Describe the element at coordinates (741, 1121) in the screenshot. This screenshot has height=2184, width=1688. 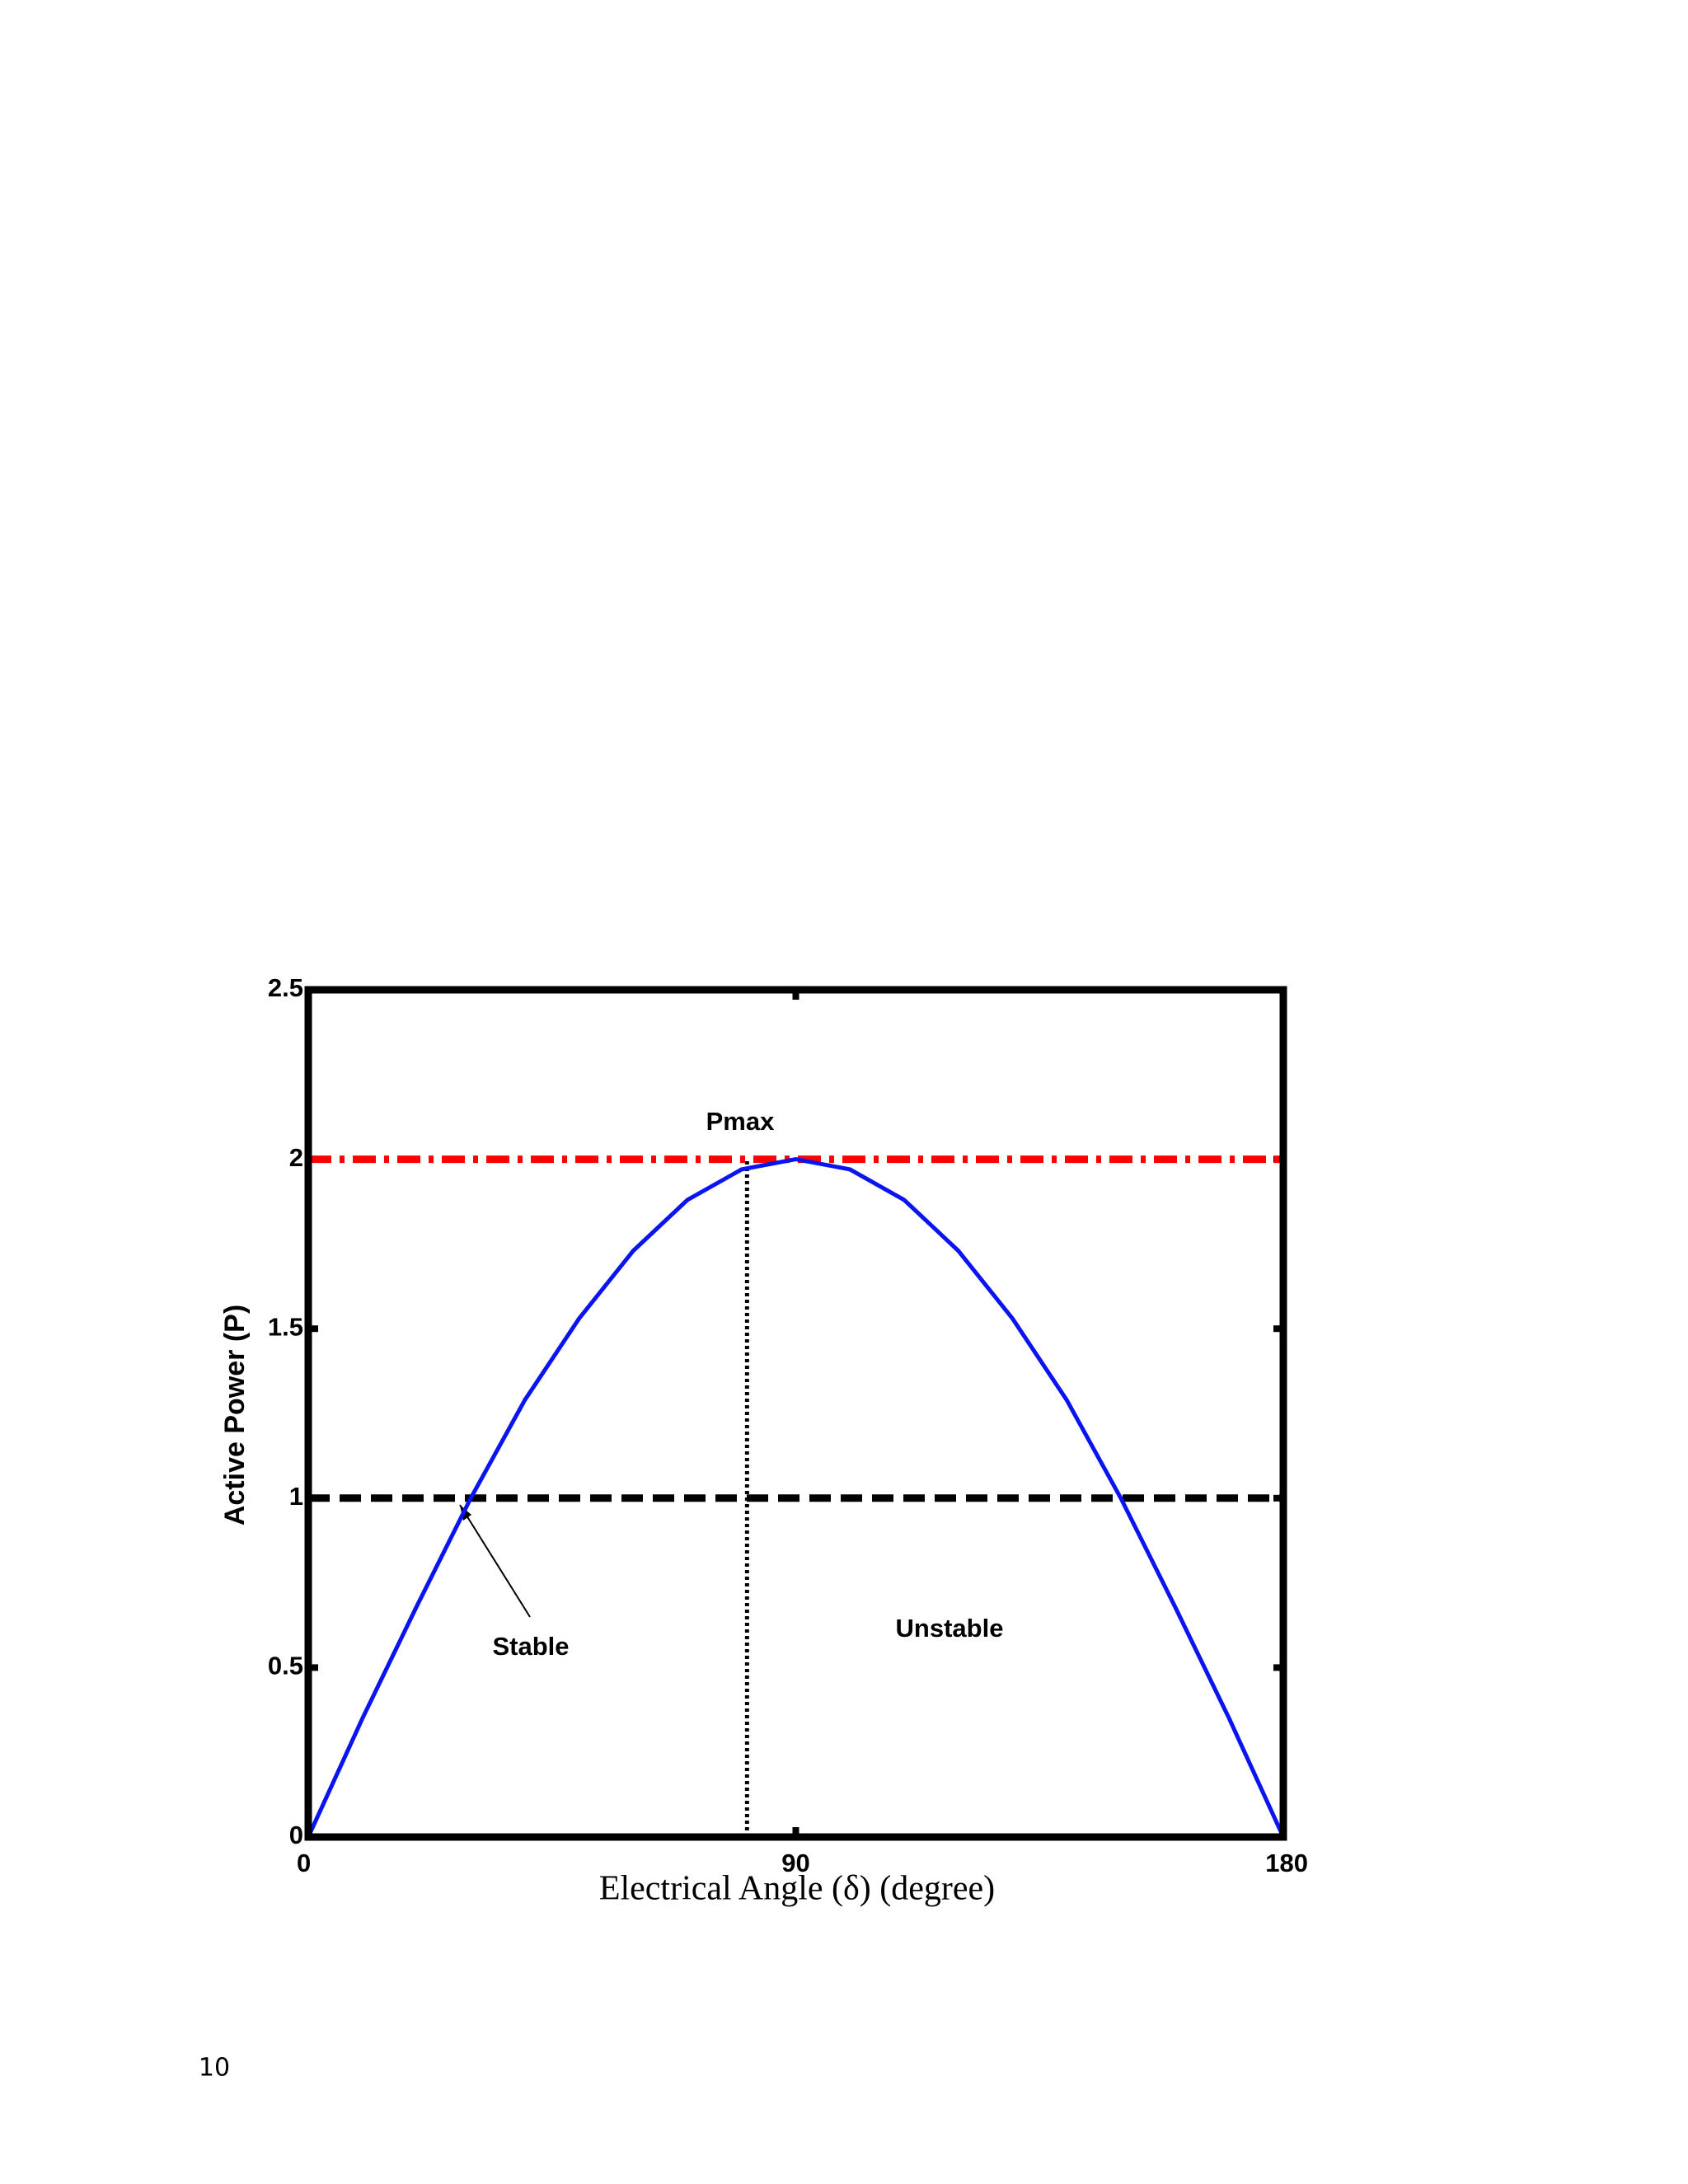
I see `annotation: Pmax` at that location.